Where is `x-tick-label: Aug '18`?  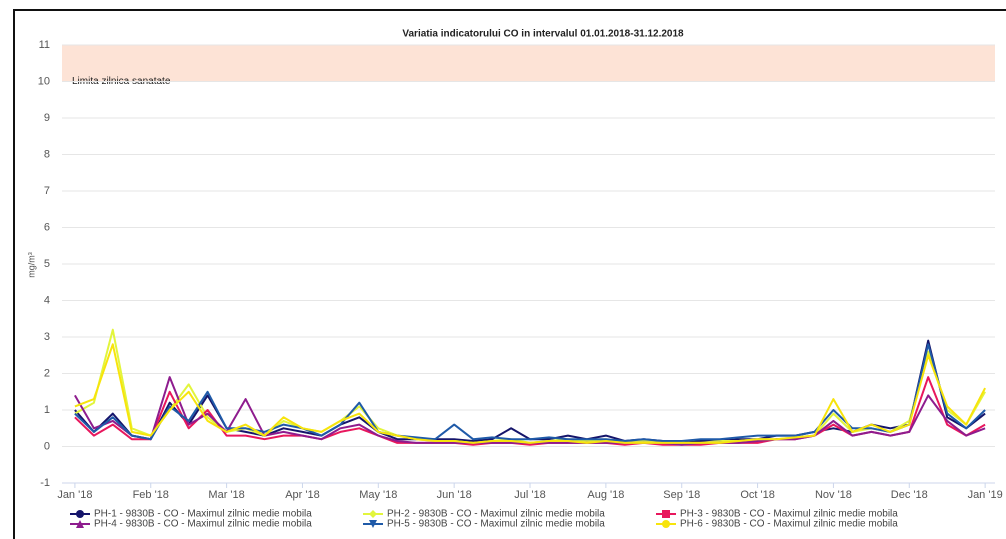
x-tick-label: Aug '18 is located at coordinates (605, 495).